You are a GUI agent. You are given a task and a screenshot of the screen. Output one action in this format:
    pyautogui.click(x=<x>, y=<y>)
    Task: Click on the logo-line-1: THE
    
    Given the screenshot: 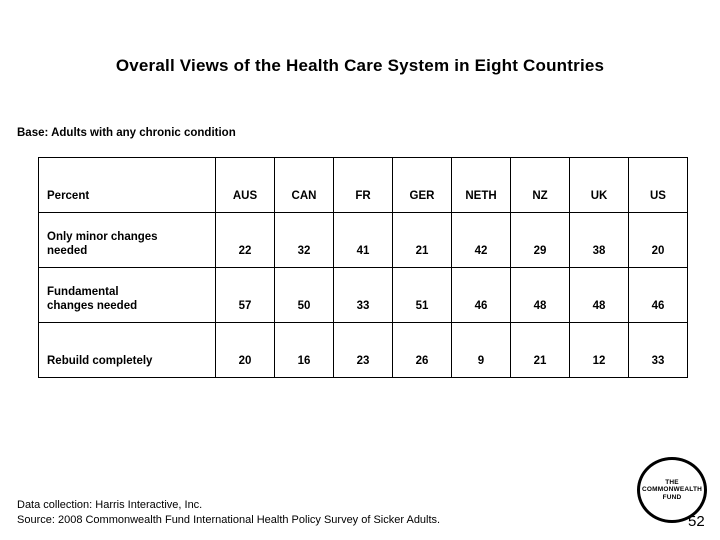 What is the action you would take?
    pyautogui.click(x=672, y=482)
    